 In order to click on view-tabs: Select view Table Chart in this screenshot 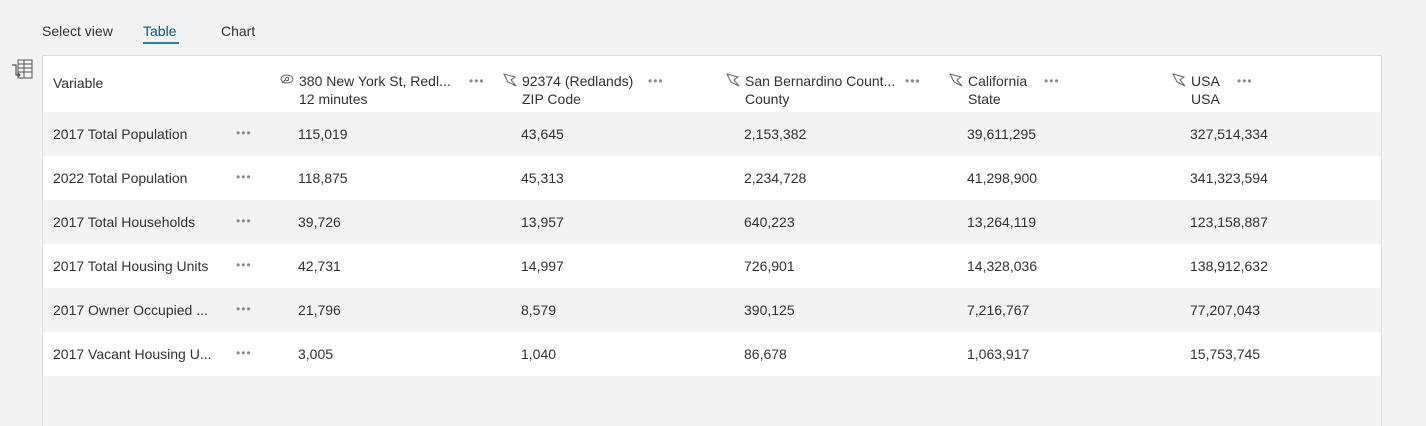, I will do `click(161, 34)`.